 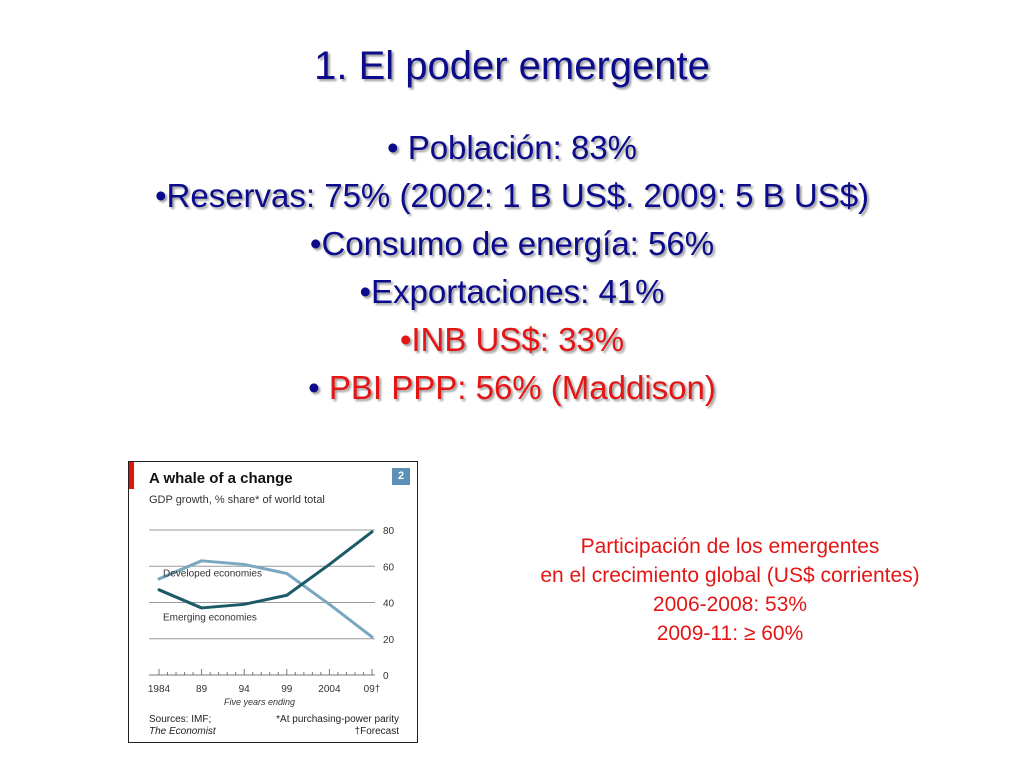 What do you see at coordinates (337, 726) in the screenshot?
I see `chart-footnotes: *At purchasing-power parity †Forecast` at bounding box center [337, 726].